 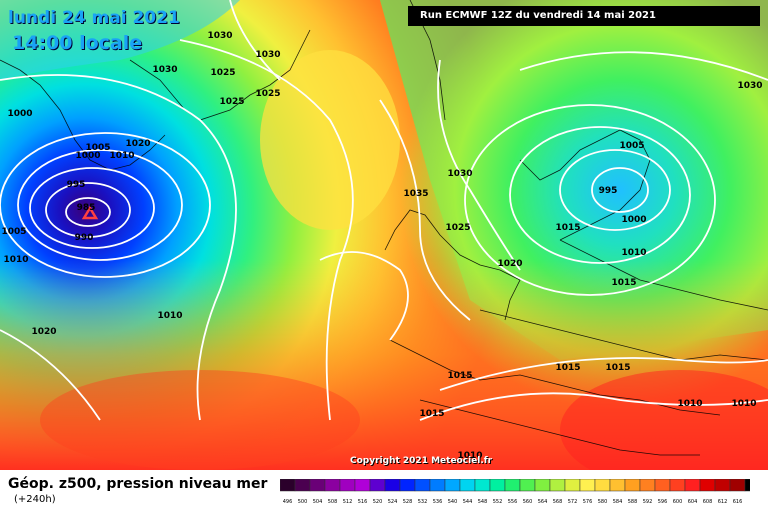 I want to click on isobar-label: 985, so click(x=86, y=208).